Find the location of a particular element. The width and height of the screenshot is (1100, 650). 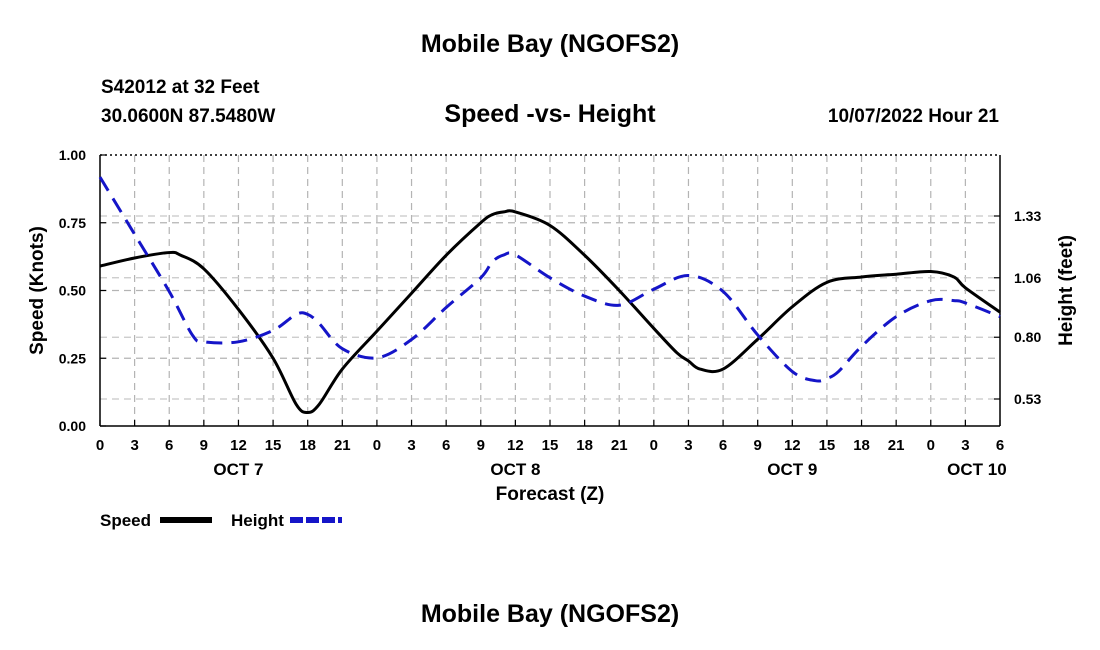

y2-tick-label: 0.53 is located at coordinates (1027, 399).